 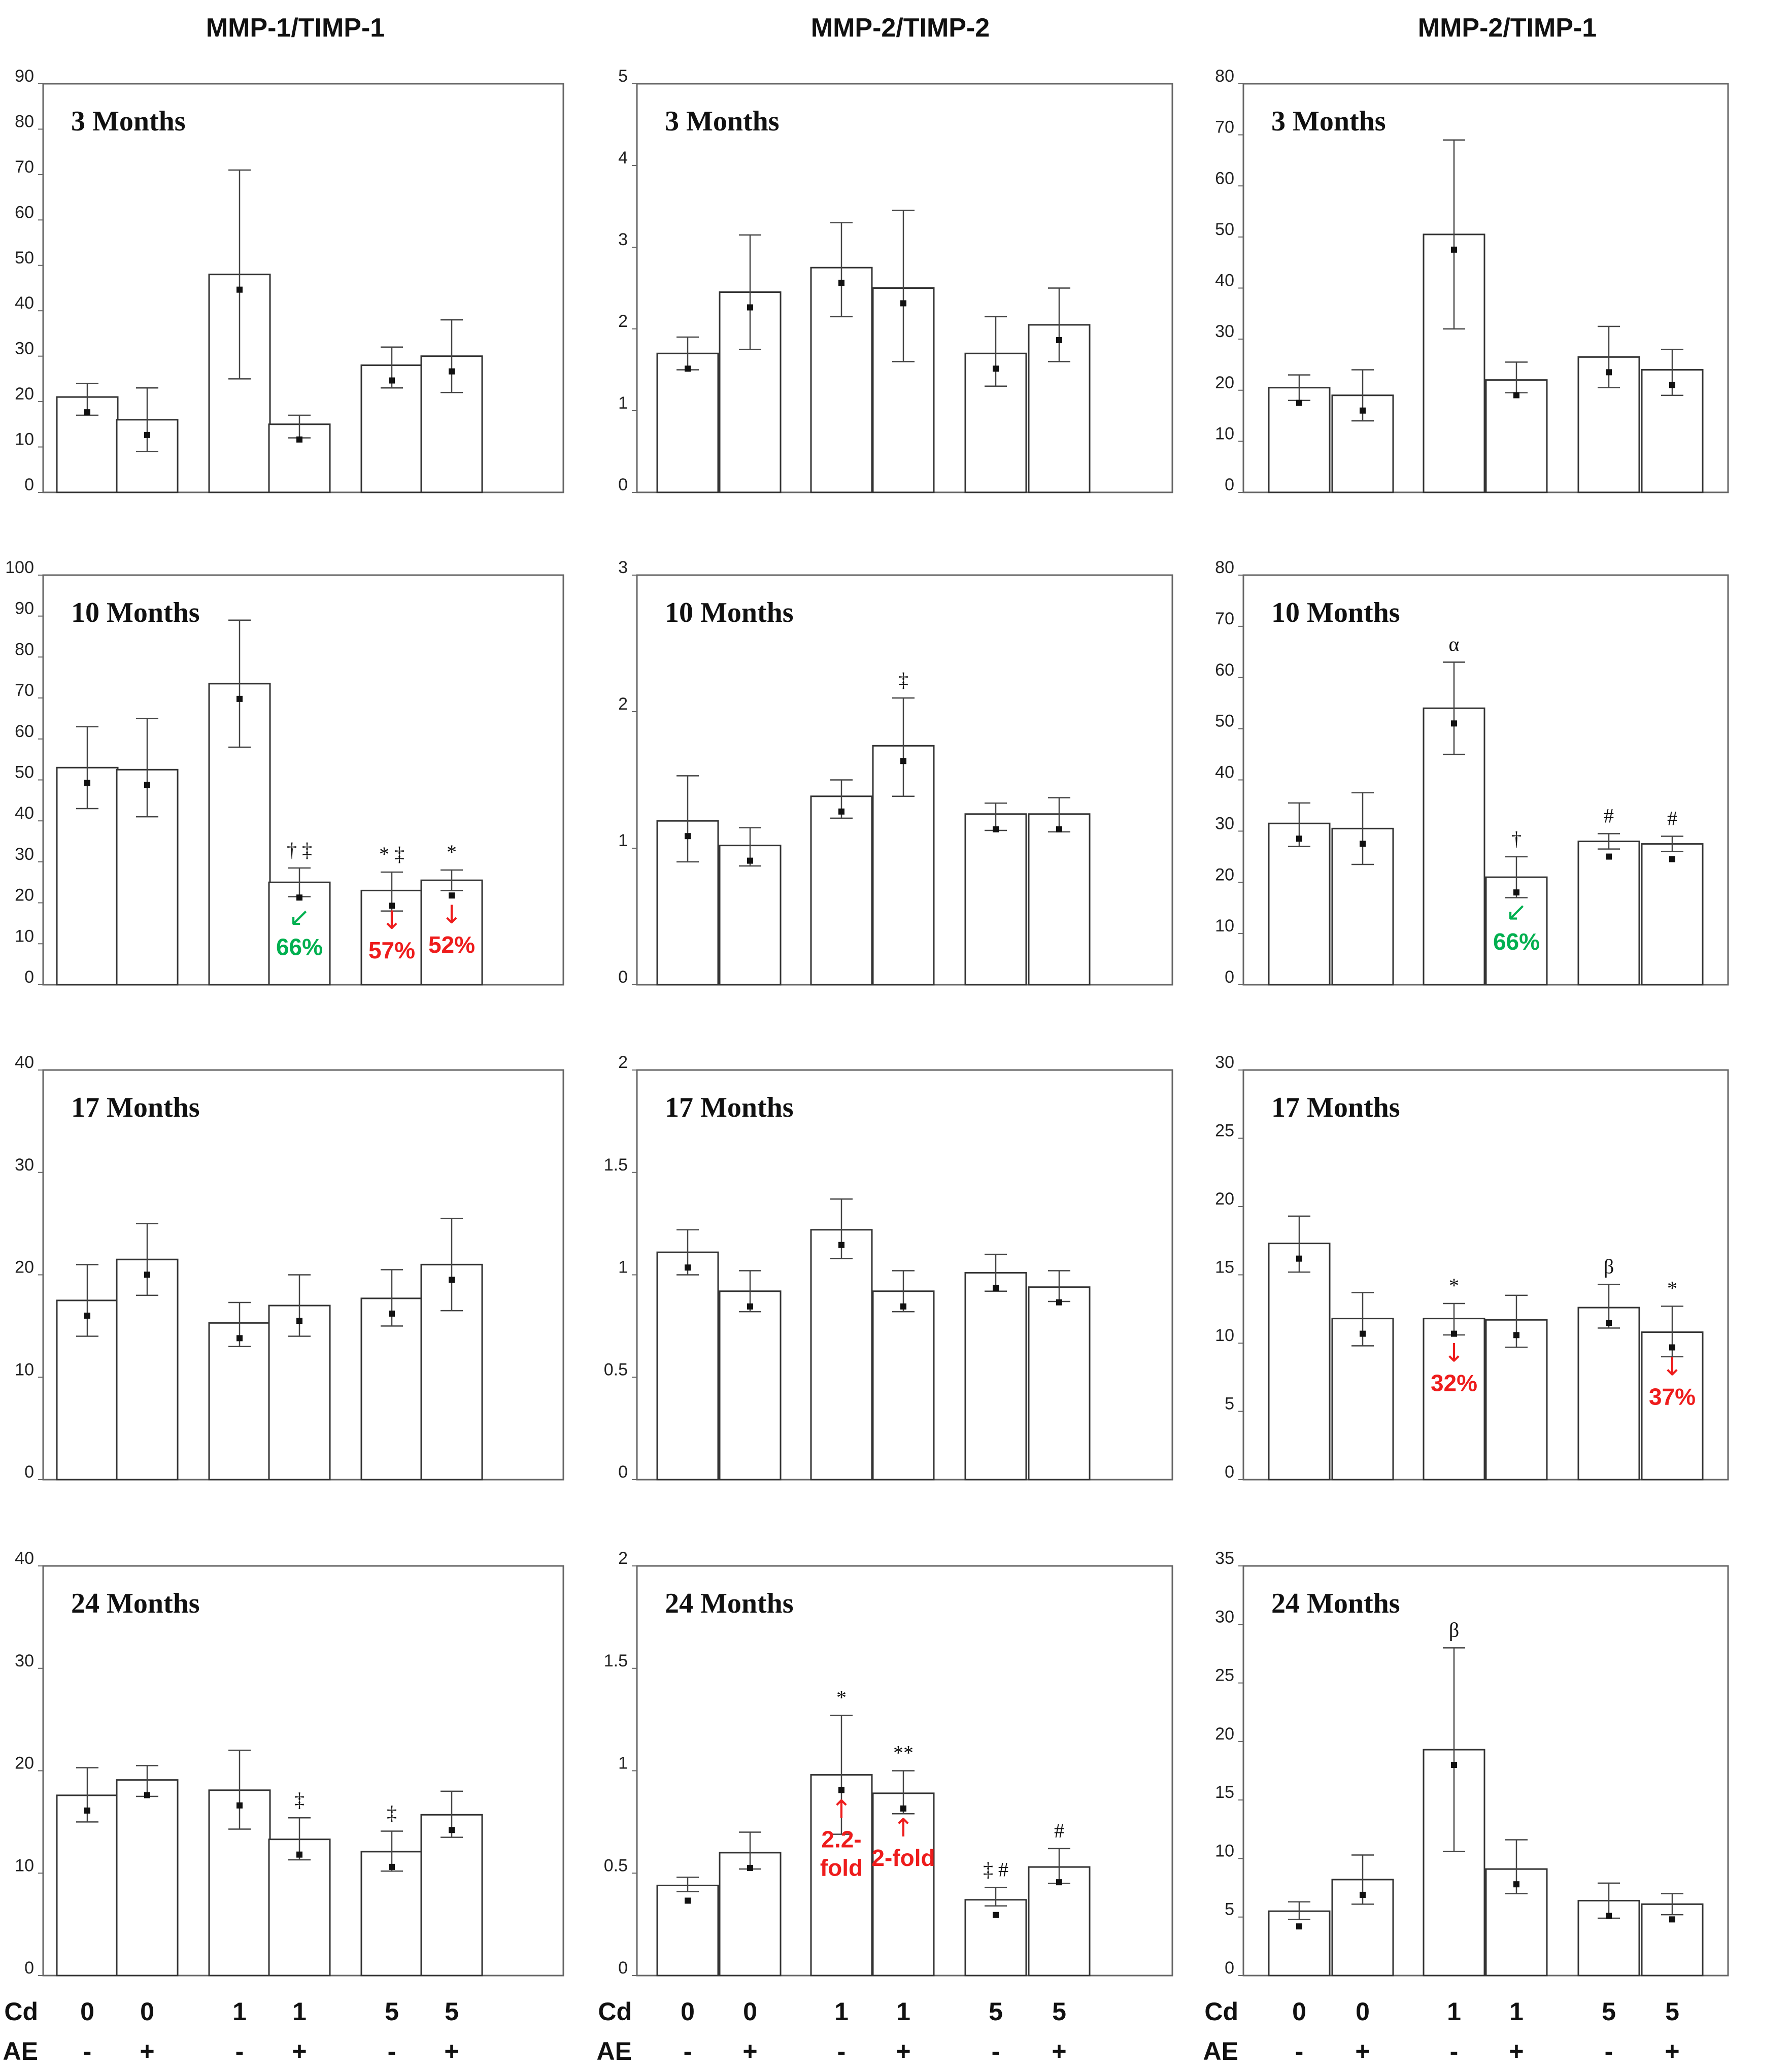 What do you see at coordinates (896, 773) in the screenshot?
I see `panel-1-1: 0 1 2 3 10 Months ‡` at bounding box center [896, 773].